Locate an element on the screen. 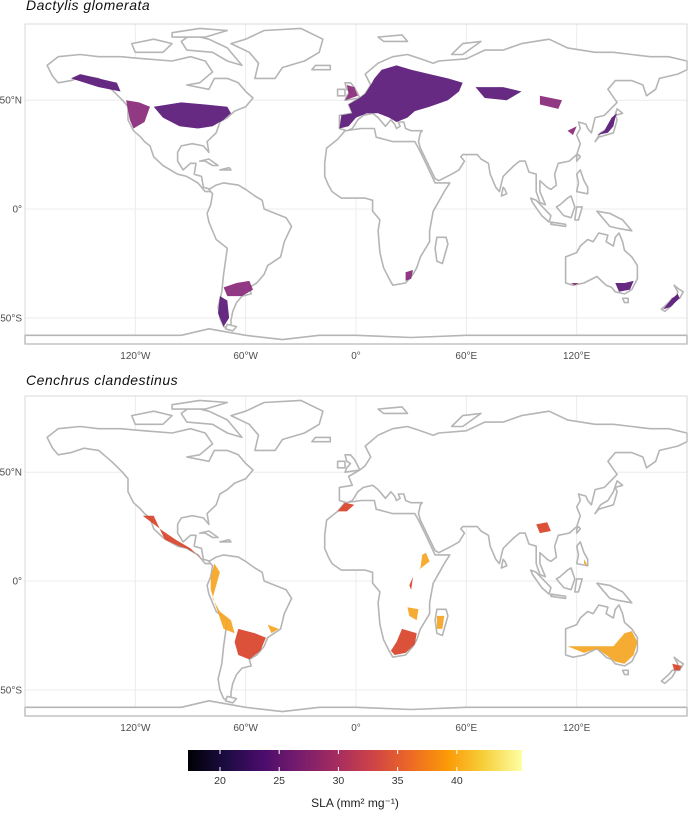 Image resolution: width=689 pixels, height=813 pixels. landmass-south-america is located at coordinates (249, 628).